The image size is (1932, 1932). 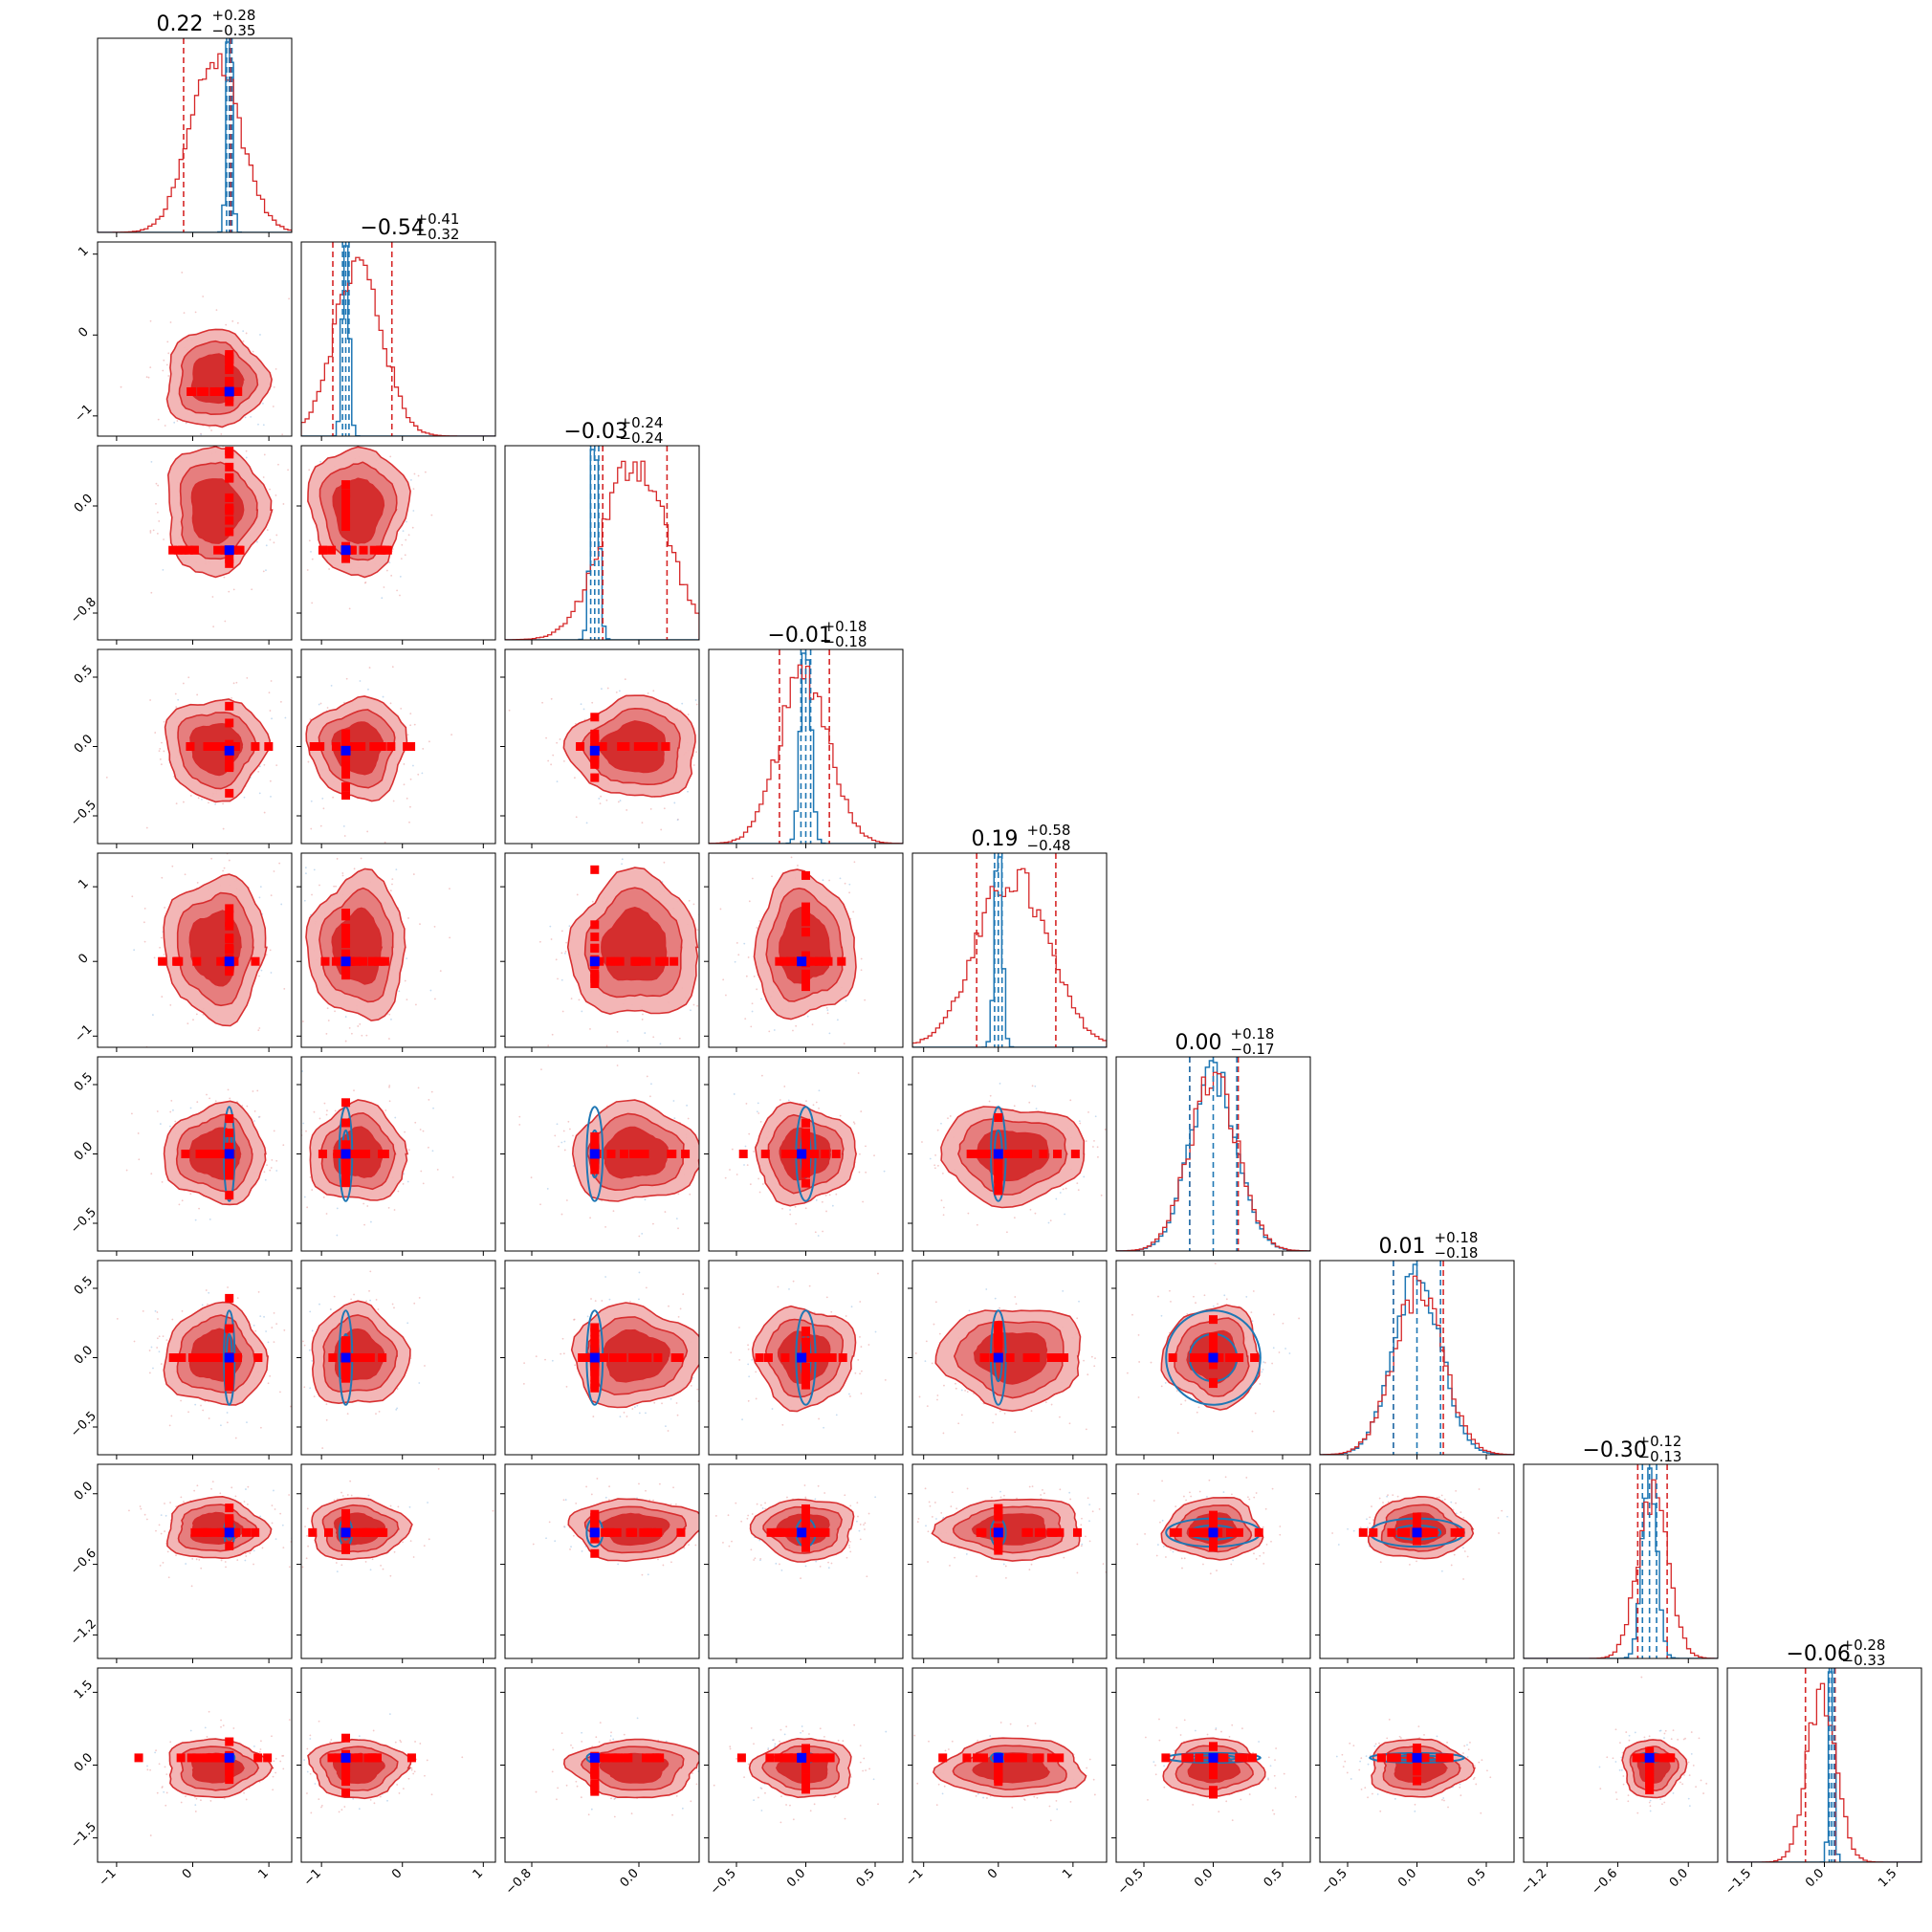 I want to click on param-title-minus-9: −0.33, so click(x=1864, y=1660).